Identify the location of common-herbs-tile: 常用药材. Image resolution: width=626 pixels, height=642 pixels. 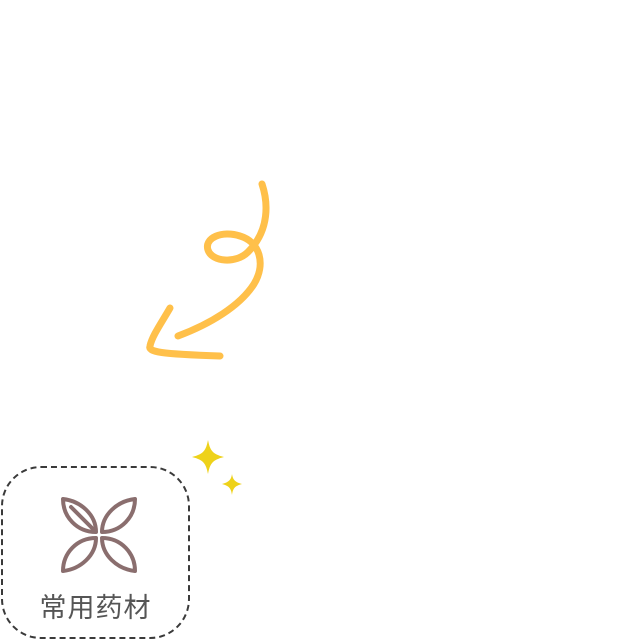
(95, 552).